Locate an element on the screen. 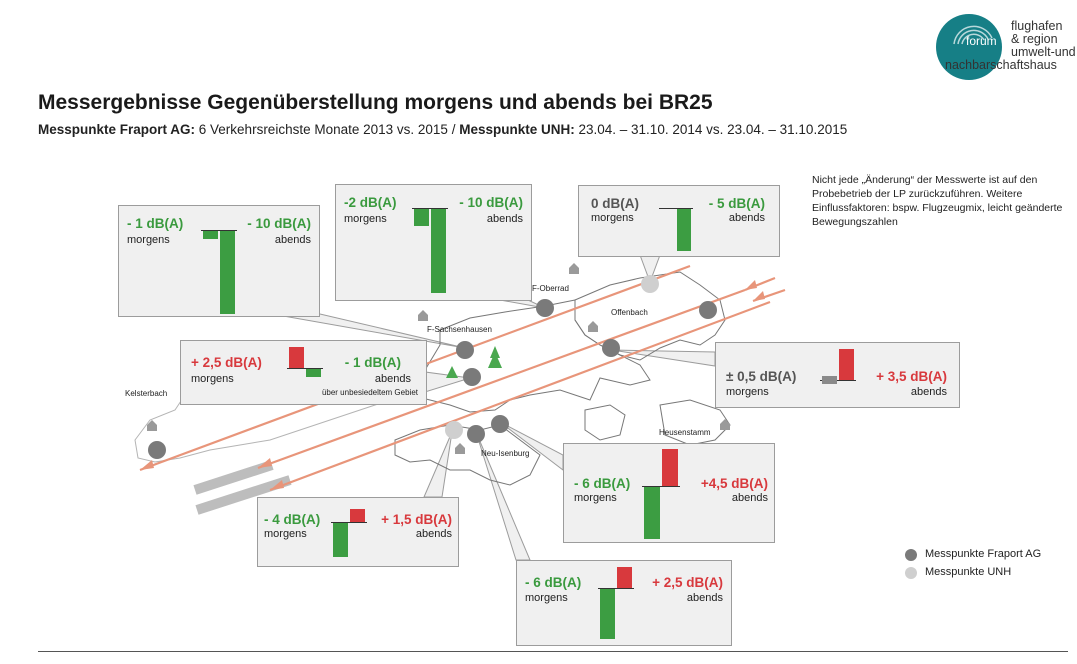 The height and width of the screenshot is (664, 1077). callout-box-3: 0 dB(A) morgens - 5 dB(A) abends is located at coordinates (679, 221).